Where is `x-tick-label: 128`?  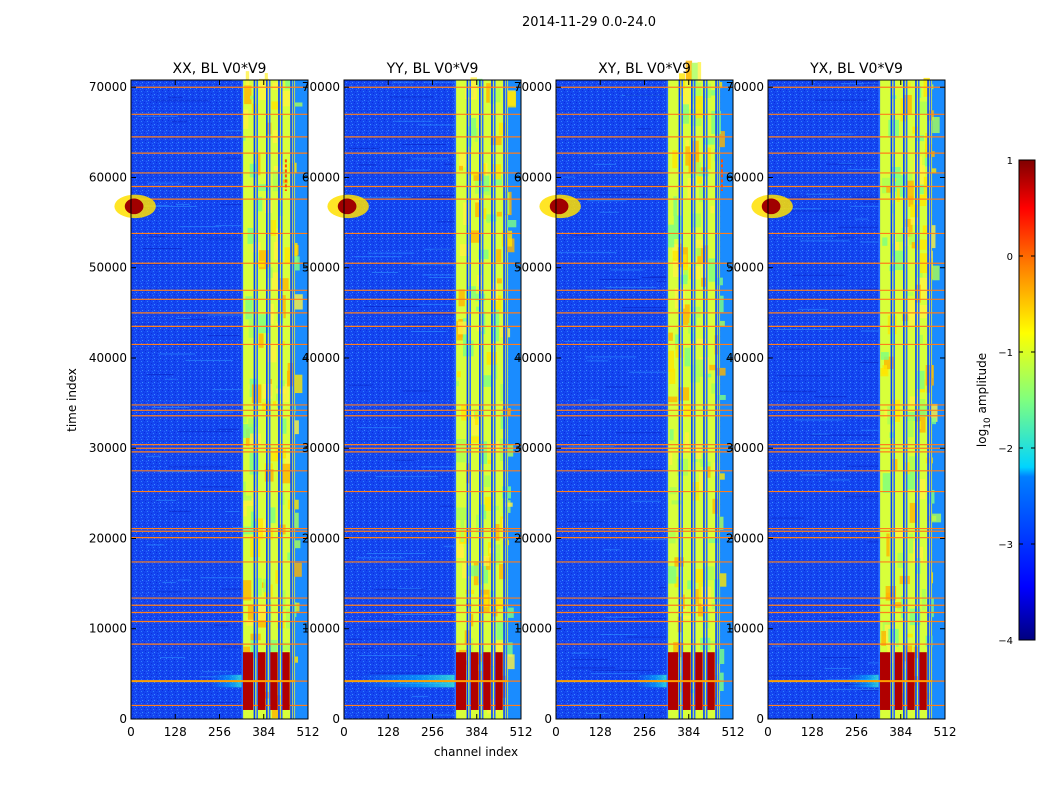
x-tick-label: 128 is located at coordinates (812, 732).